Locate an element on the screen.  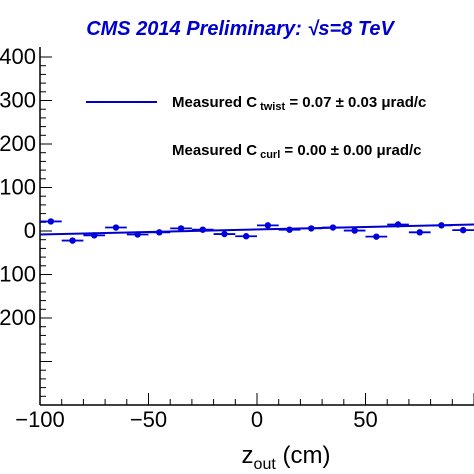
y-tick-label: 400 is located at coordinates (18, 56).